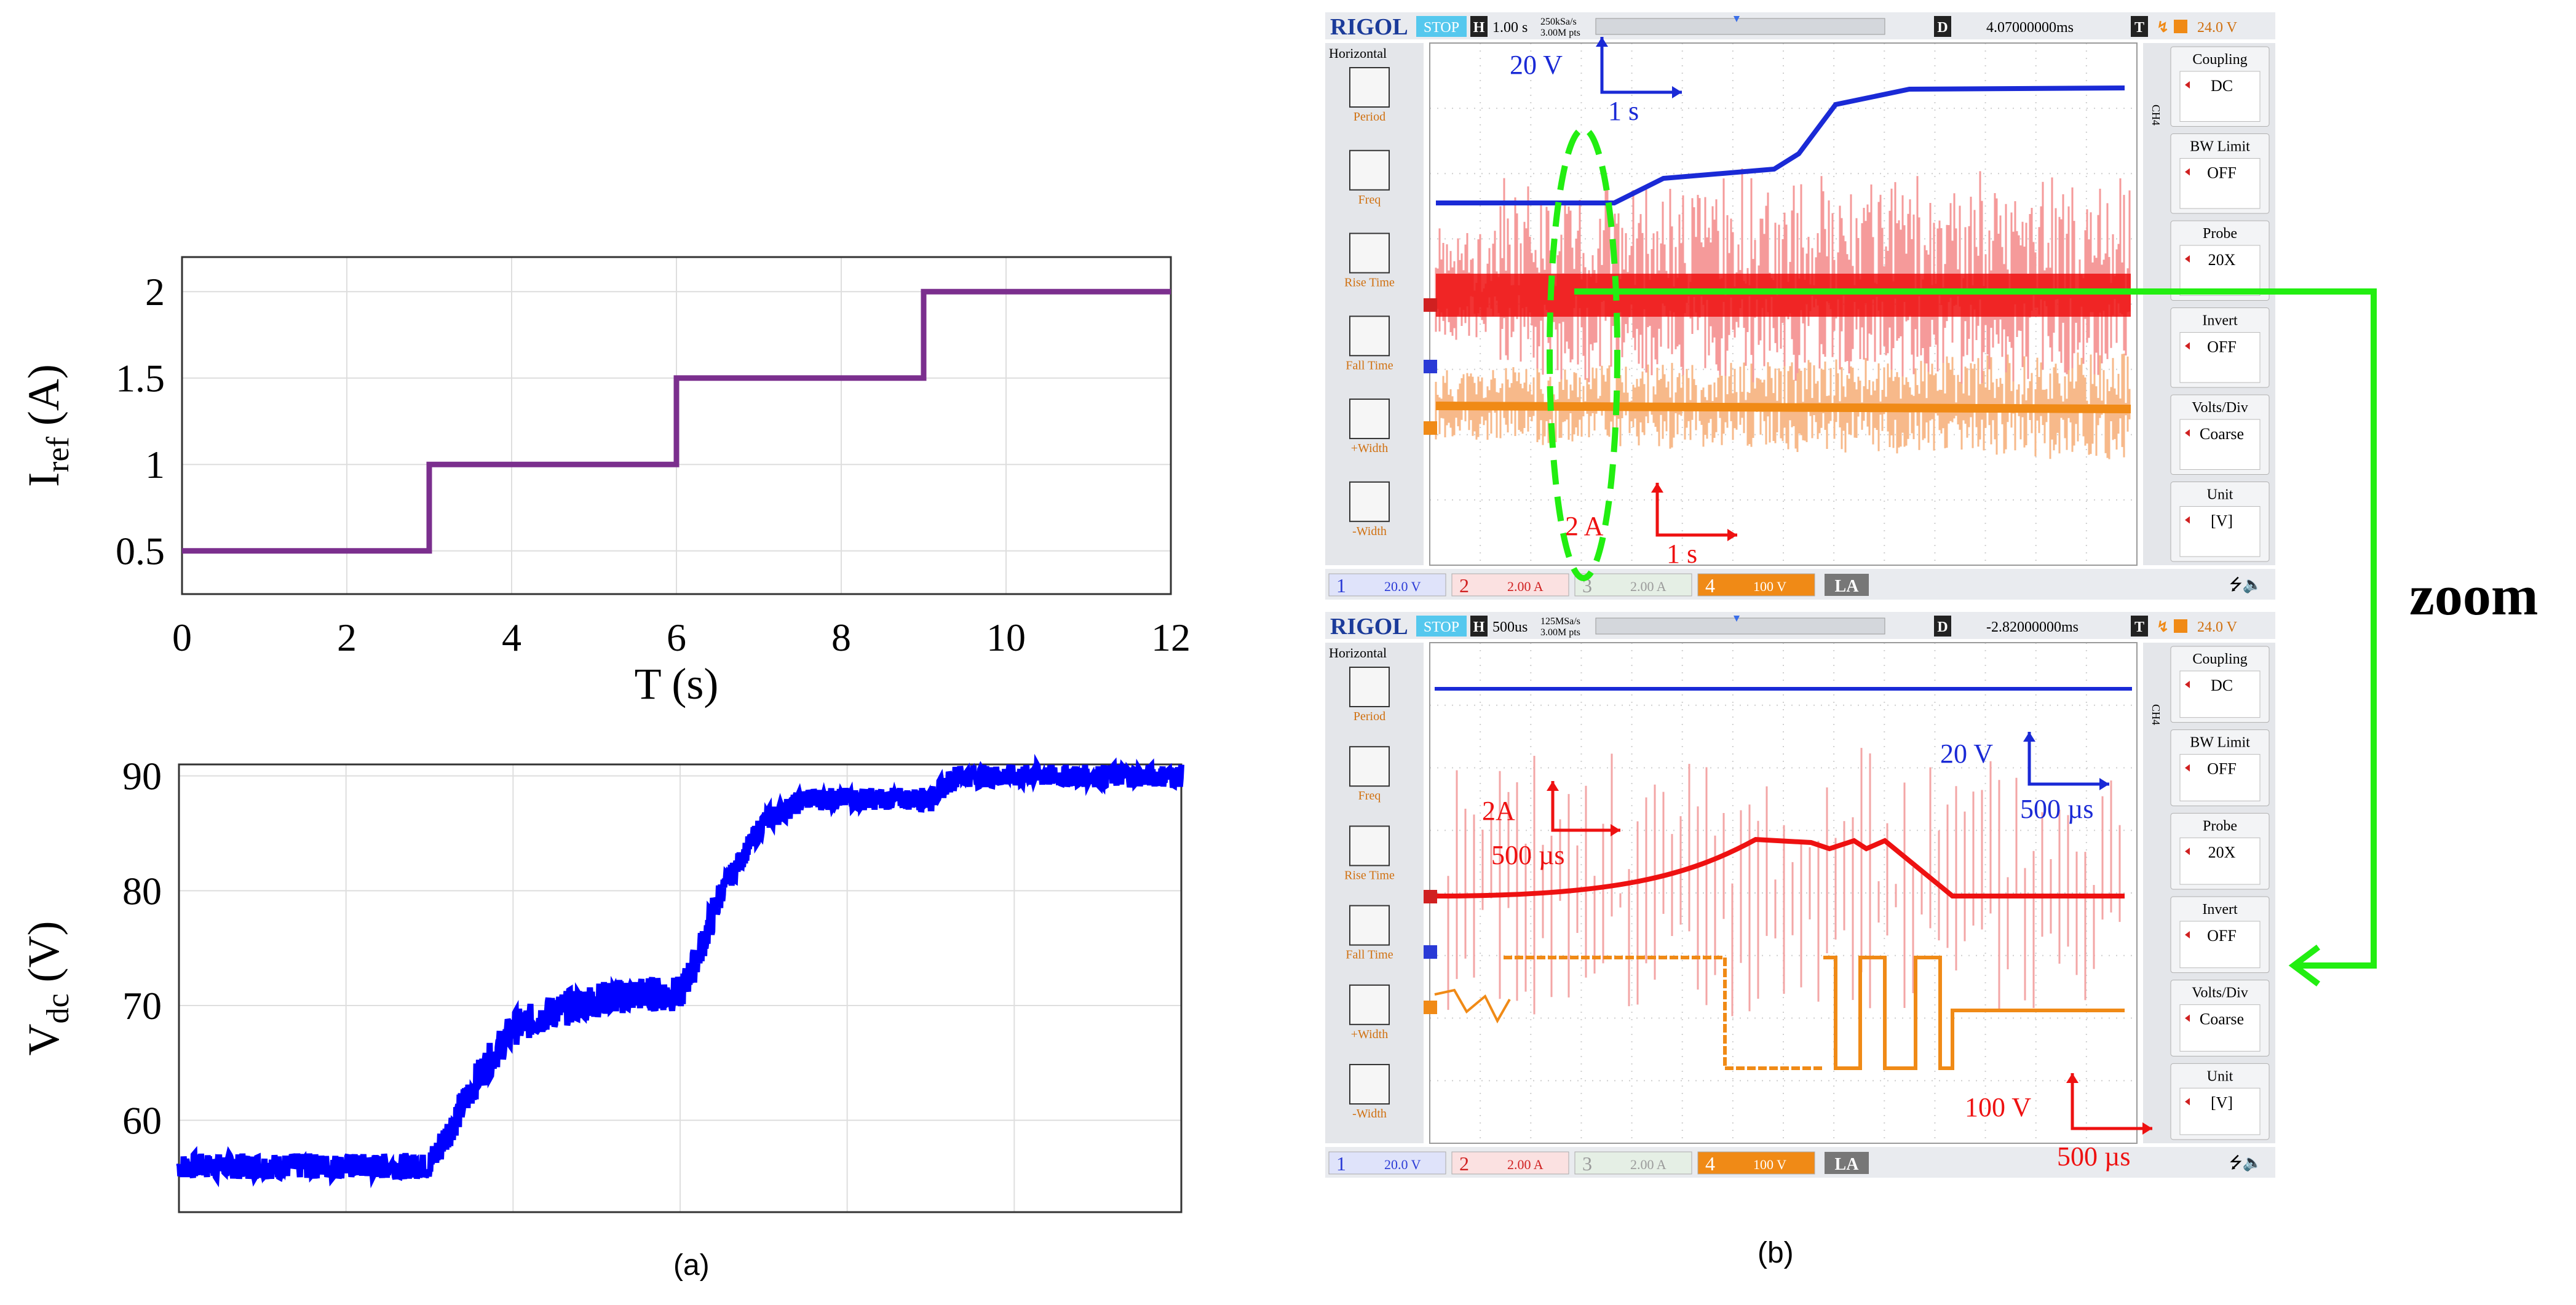 This screenshot has height=1305, width=2576. What do you see at coordinates (2147, 1128) in the screenshot?
I see `ch4-scale-arrowhead-right` at bounding box center [2147, 1128].